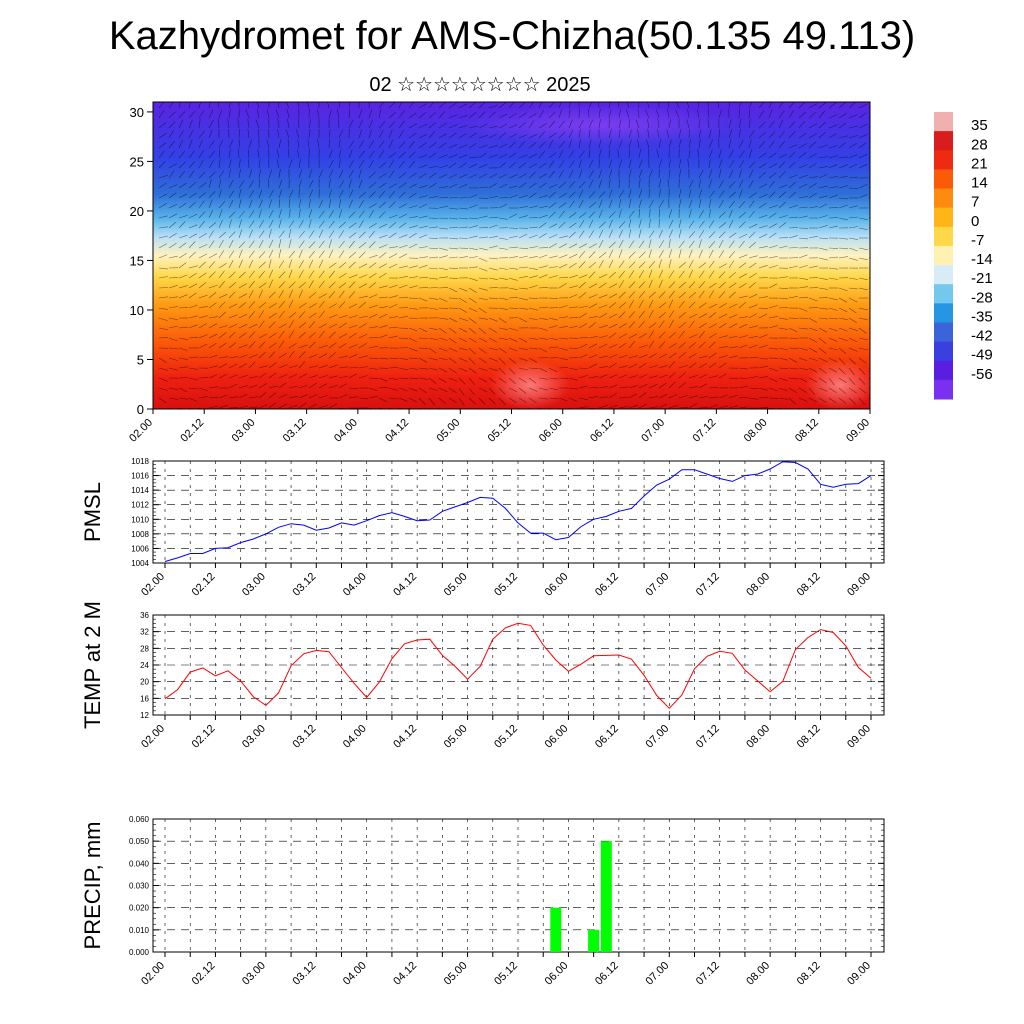 This screenshot has height=1024, width=1024. I want to click on y-tick-label: 0.030, so click(139, 886).